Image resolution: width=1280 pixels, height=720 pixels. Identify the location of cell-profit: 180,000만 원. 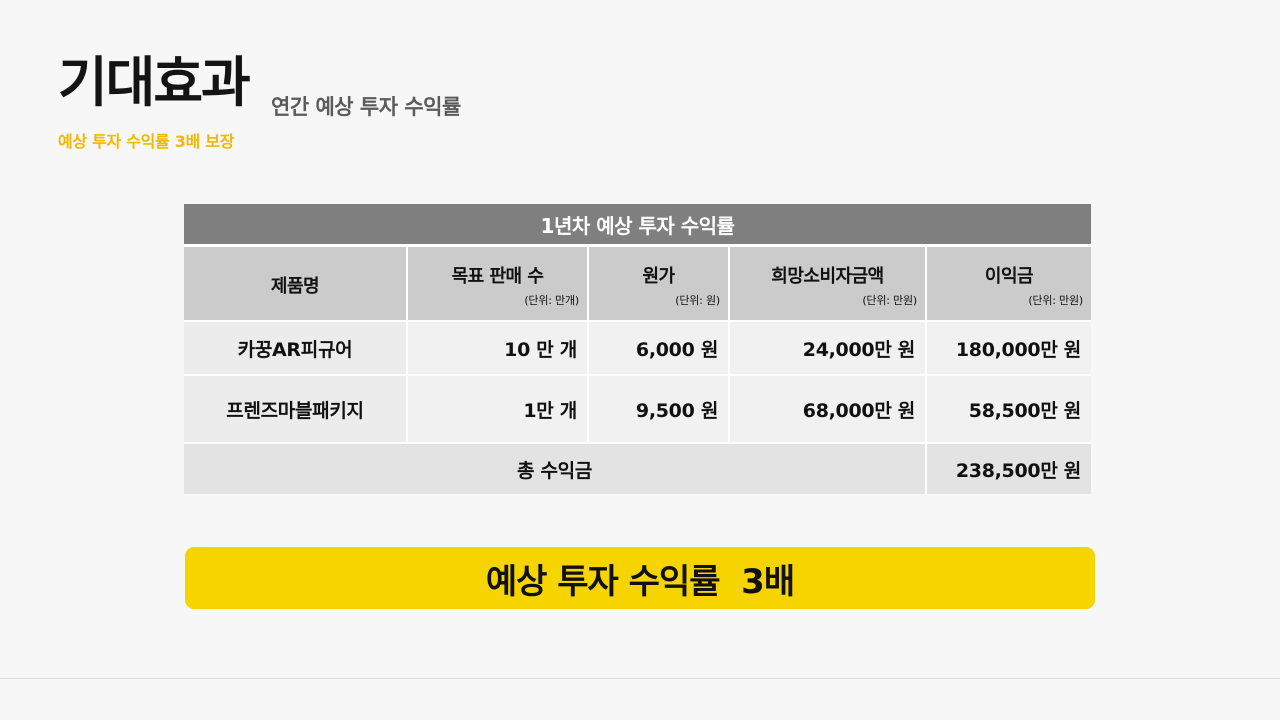
(1008, 347).